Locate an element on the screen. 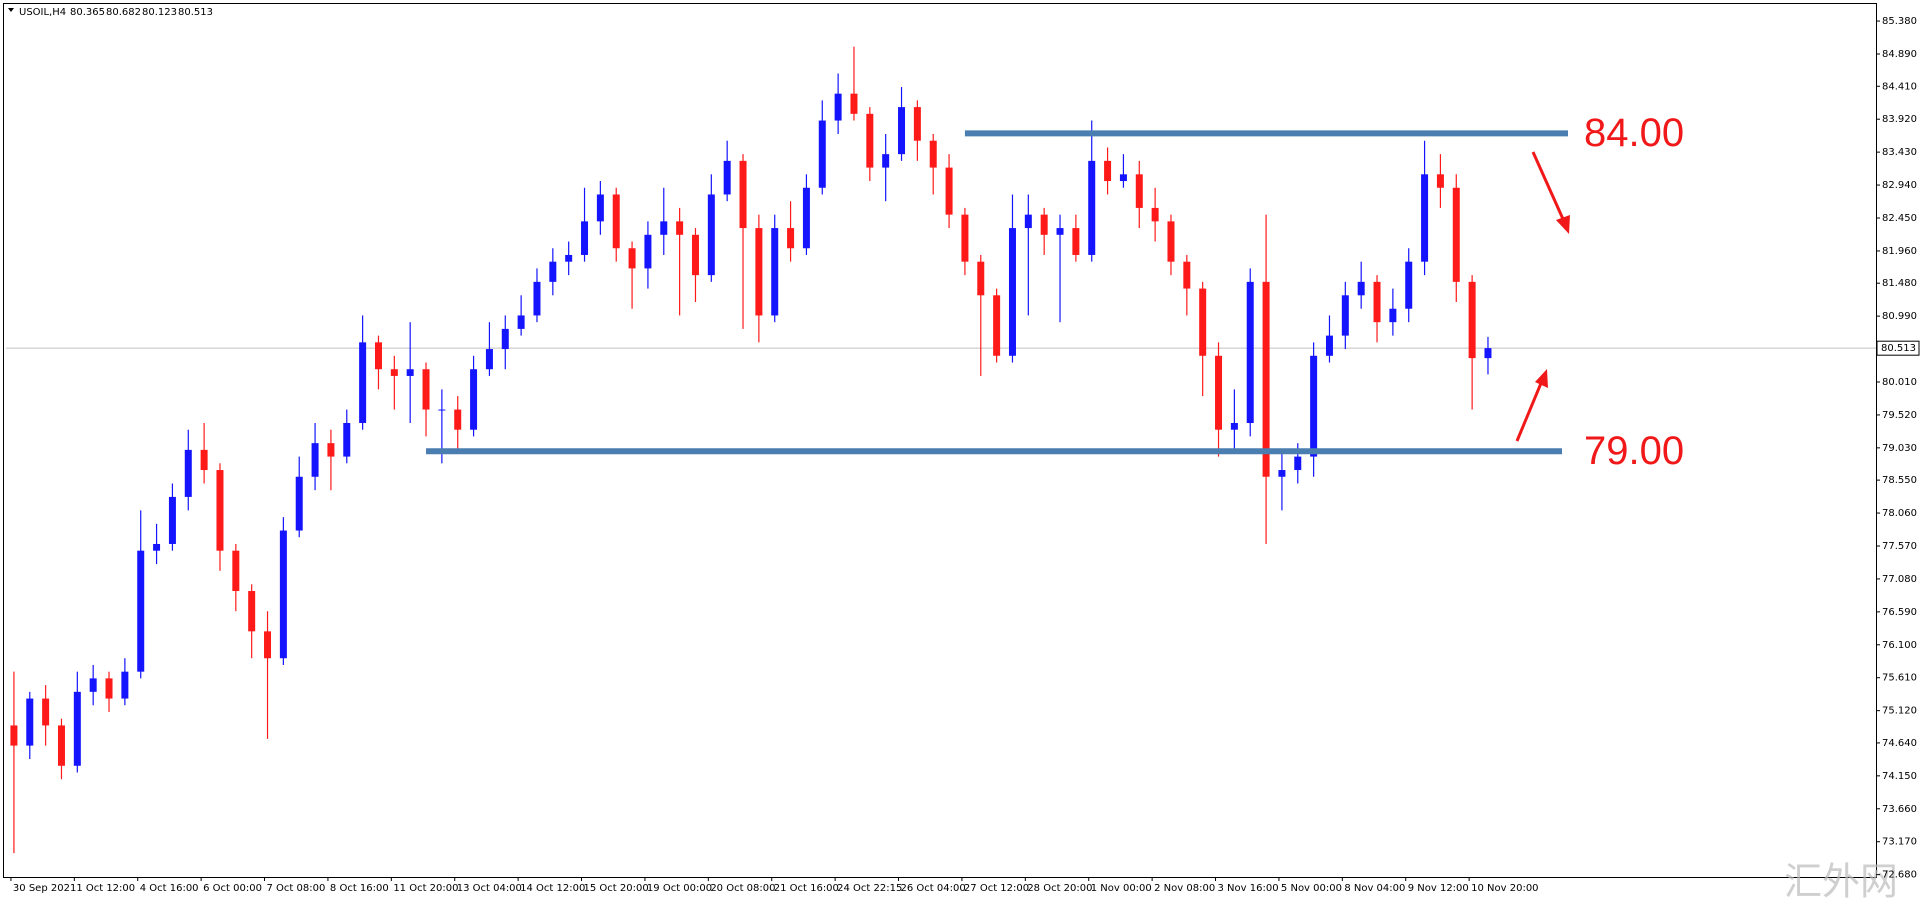 The image size is (1920, 904). x-tick-label: 5 Nov 00:00 is located at coordinates (1311, 888).